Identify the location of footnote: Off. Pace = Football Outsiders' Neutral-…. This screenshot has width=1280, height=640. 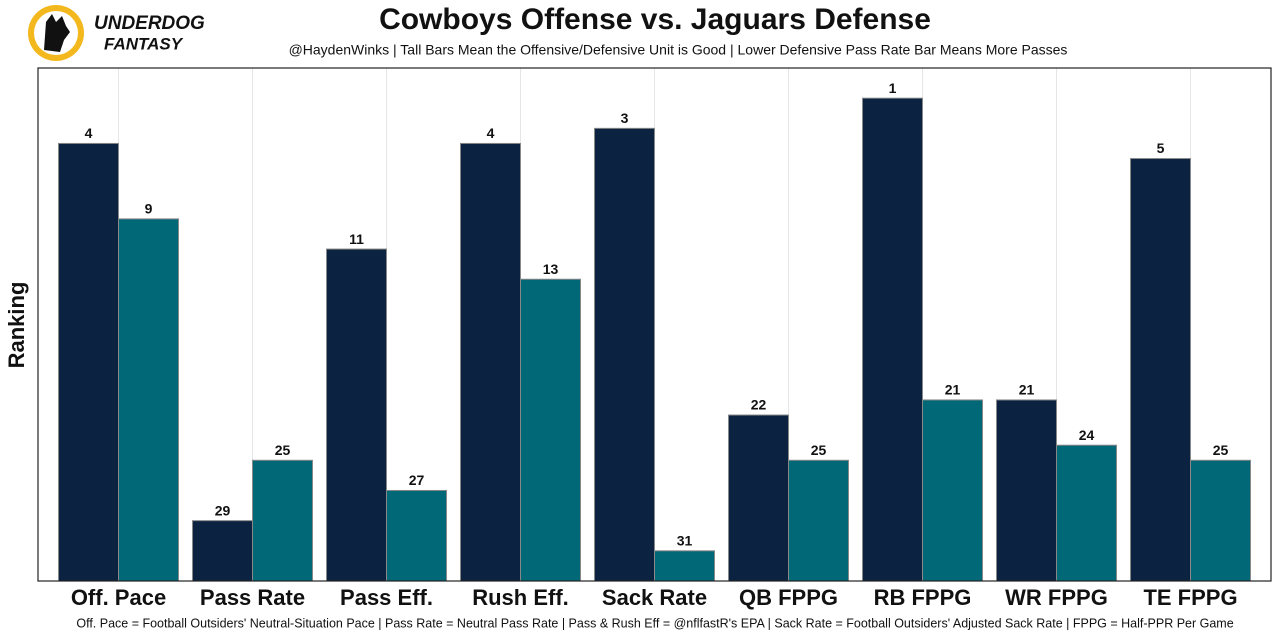
(654, 623).